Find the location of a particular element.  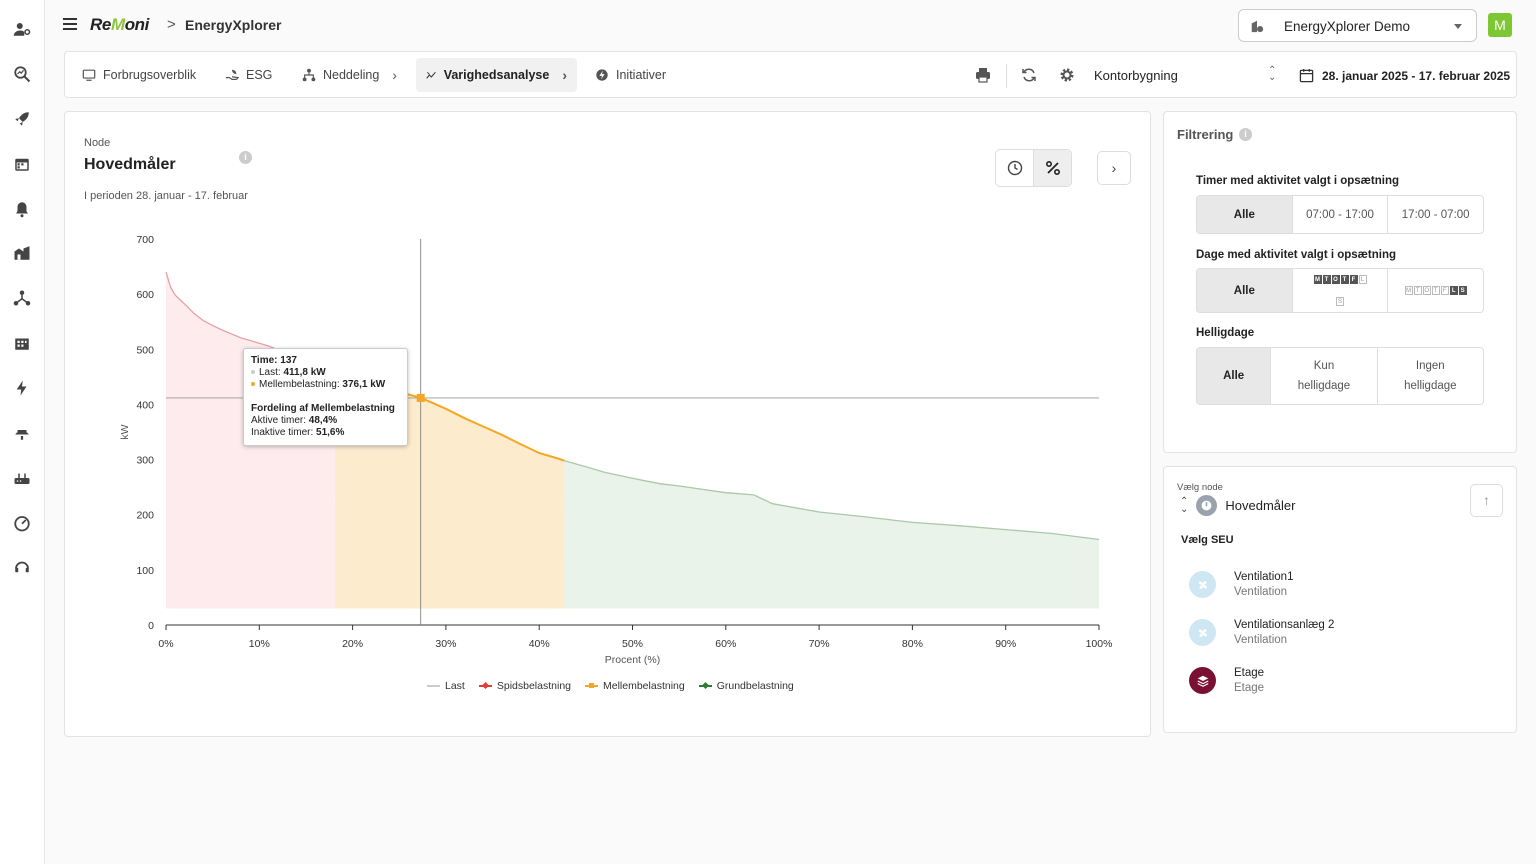

crosshair-marker is located at coordinates (420, 397).